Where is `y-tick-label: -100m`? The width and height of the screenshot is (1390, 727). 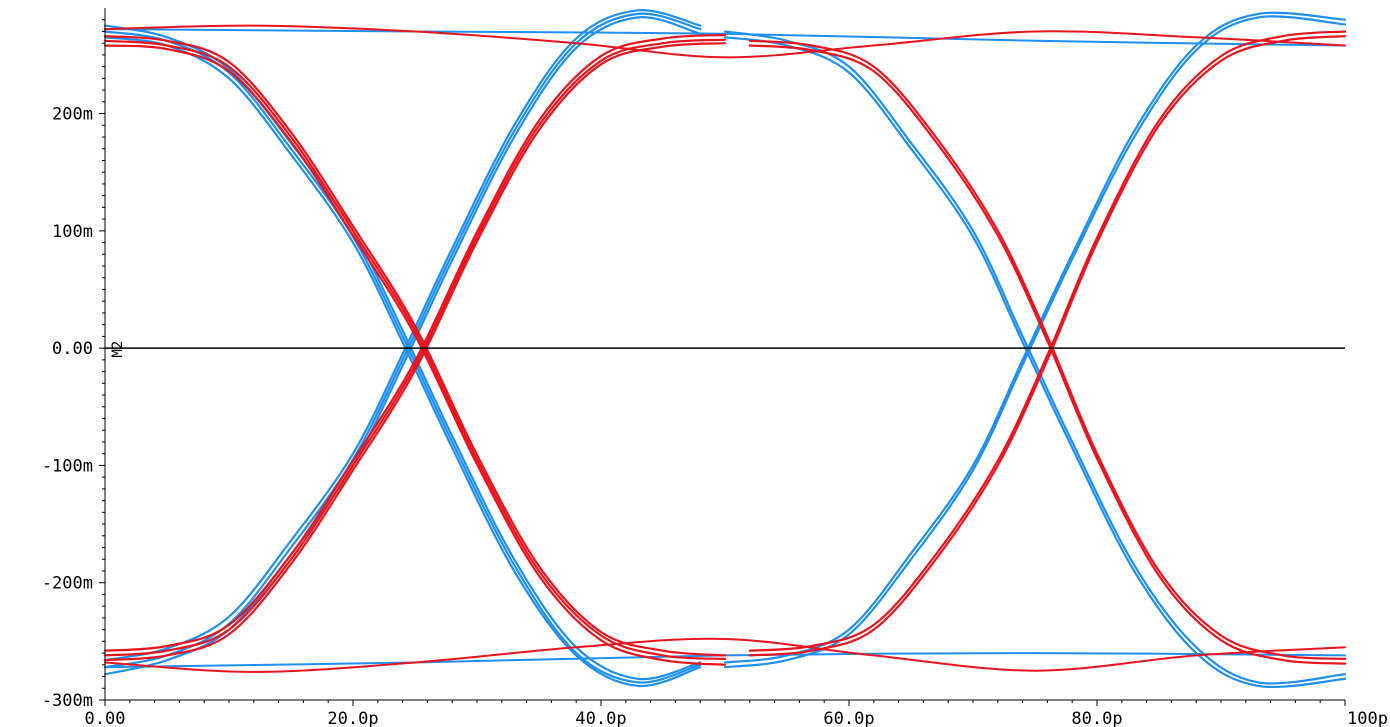 y-tick-label: -100m is located at coordinates (67, 466).